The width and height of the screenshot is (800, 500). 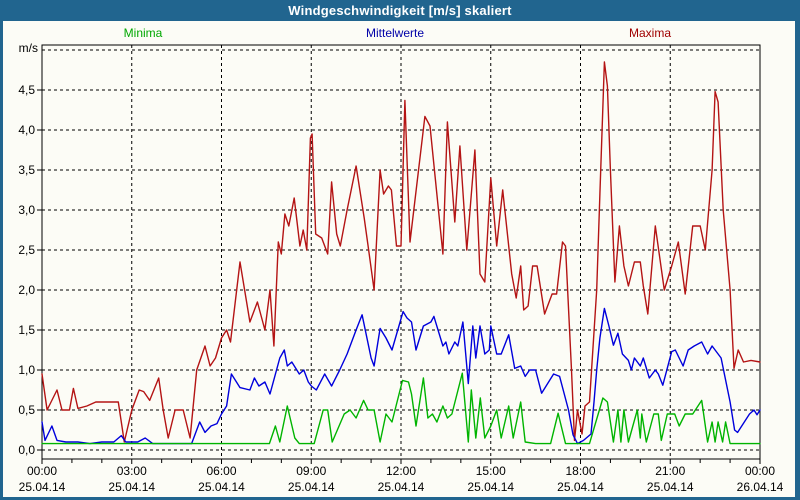 I want to click on title-bar: Windgeschwindigkeit [m/s] skaliert, so click(x=400, y=10).